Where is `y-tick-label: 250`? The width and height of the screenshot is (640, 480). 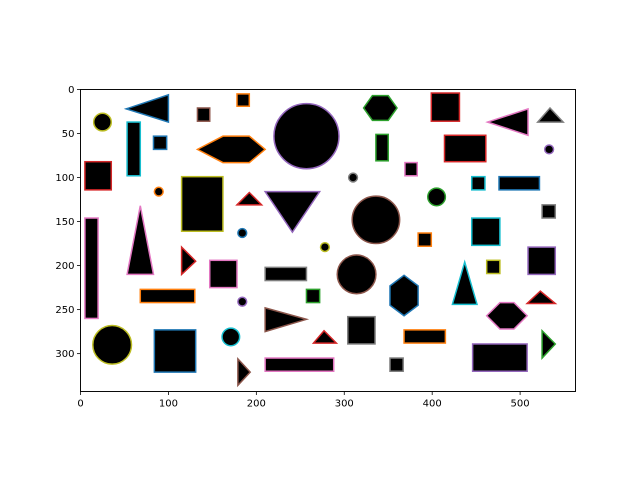
y-tick-label: 250 is located at coordinates (64, 310).